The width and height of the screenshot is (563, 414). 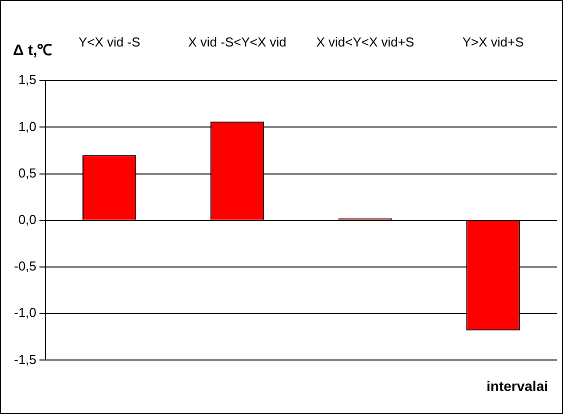 I want to click on y-axis-title: Δ t,℃, so click(x=32, y=50).